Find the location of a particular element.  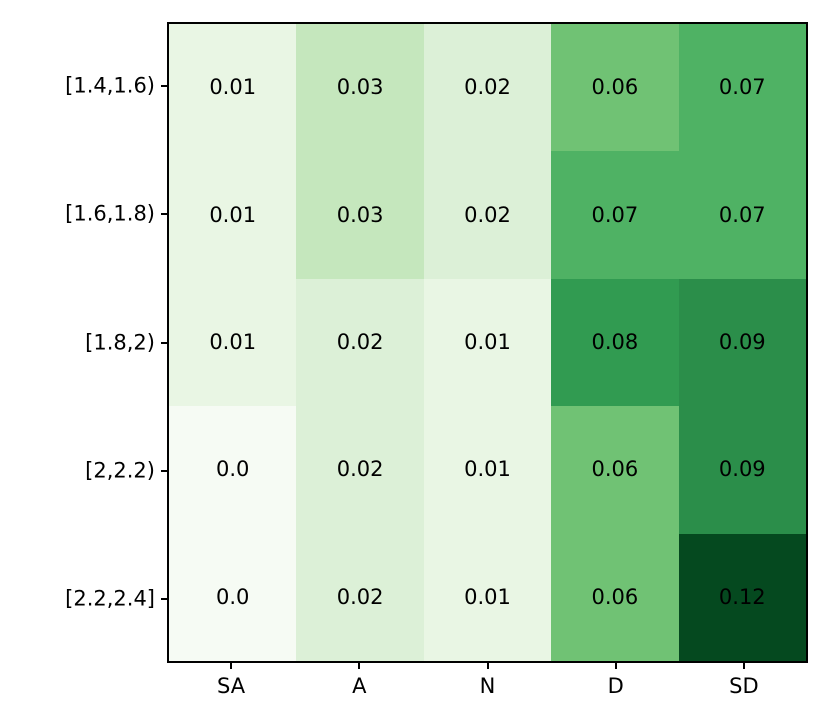

x-tick-label: N is located at coordinates (487, 686).